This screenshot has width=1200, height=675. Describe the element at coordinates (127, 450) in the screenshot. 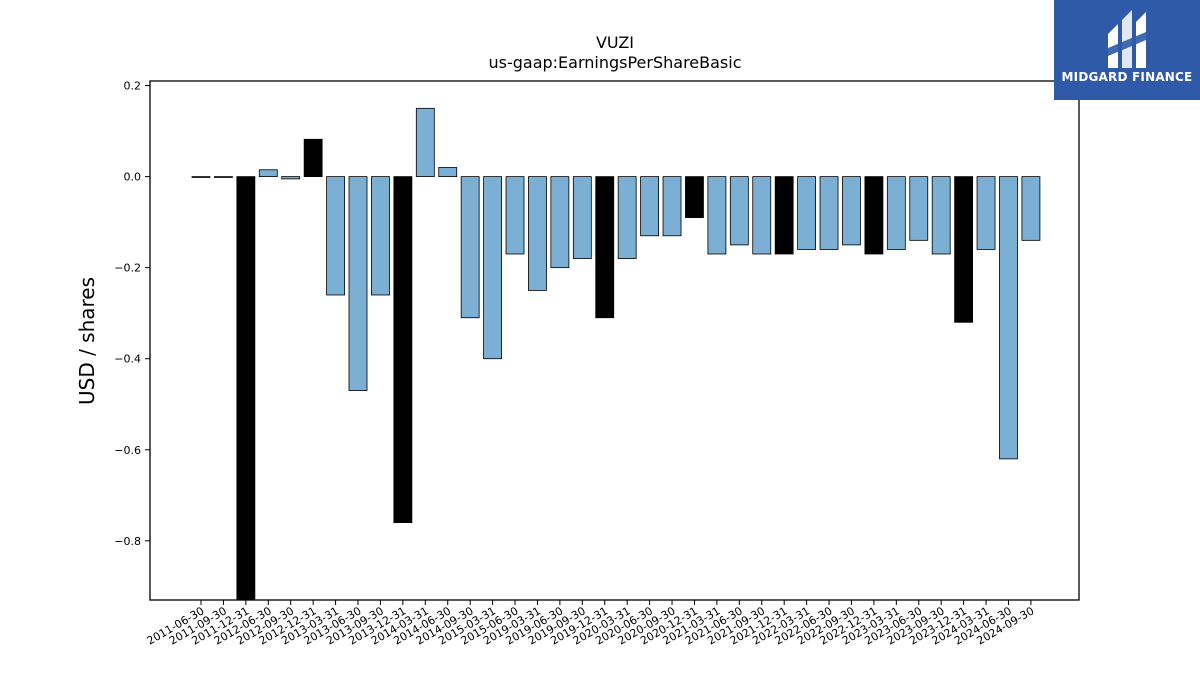

I see `y-tick-label: −0.6` at that location.